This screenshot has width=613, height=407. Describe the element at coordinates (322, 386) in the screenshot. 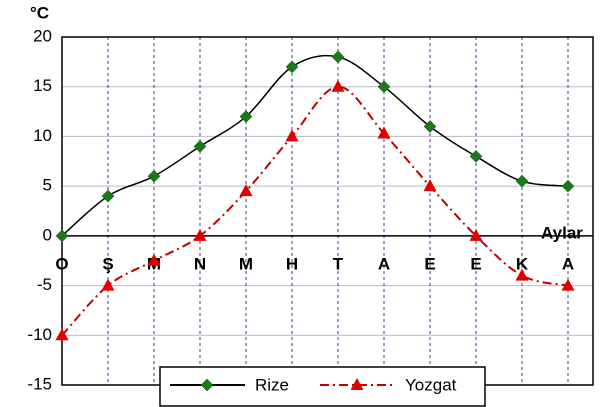

I see `legend-box` at that location.